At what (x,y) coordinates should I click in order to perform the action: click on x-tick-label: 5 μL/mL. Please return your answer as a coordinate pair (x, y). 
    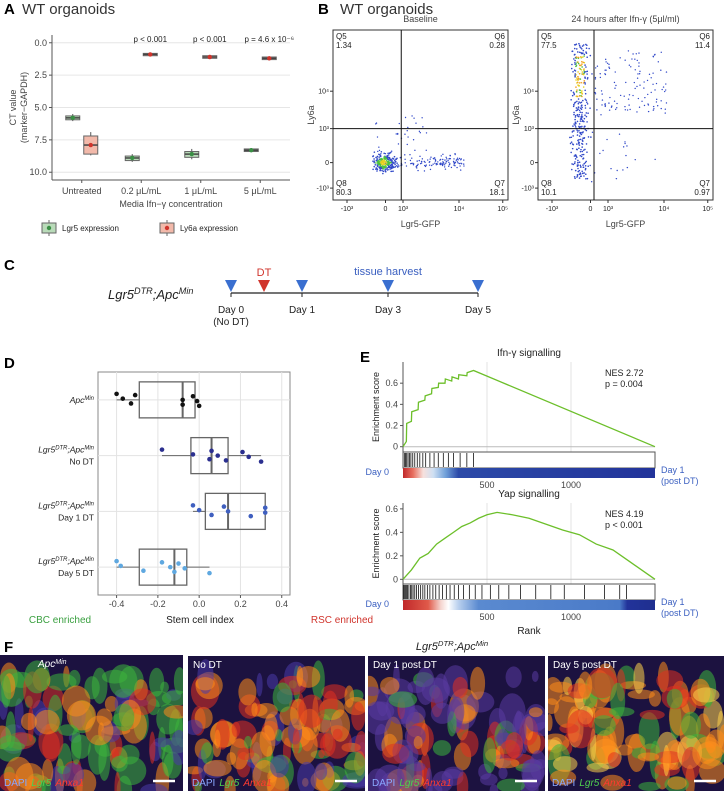
    Looking at the image, I should click on (260, 191).